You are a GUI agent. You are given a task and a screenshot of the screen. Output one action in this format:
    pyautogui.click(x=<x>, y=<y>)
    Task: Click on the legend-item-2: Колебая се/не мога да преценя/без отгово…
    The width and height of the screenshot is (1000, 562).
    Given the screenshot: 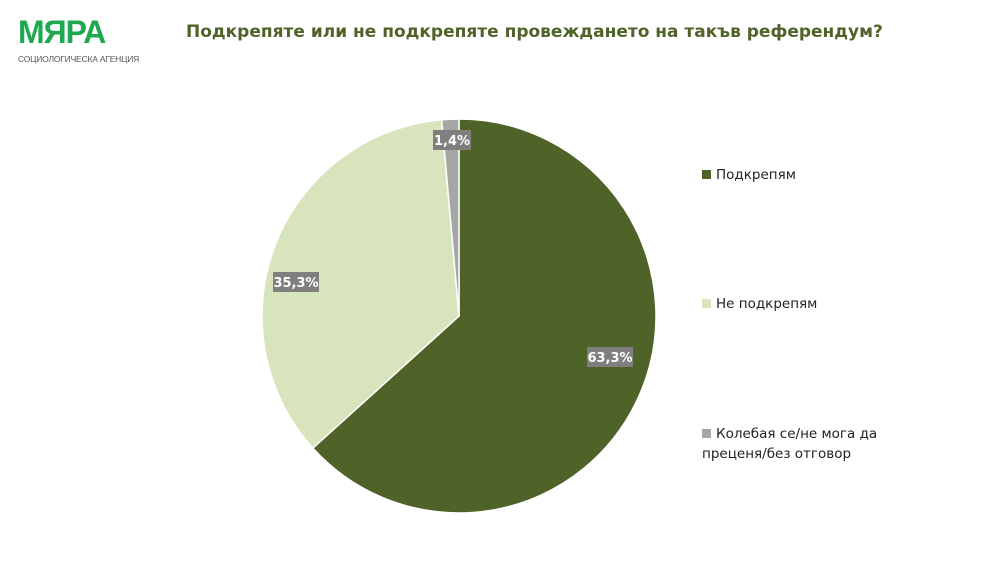 What is the action you would take?
    pyautogui.click(x=797, y=444)
    